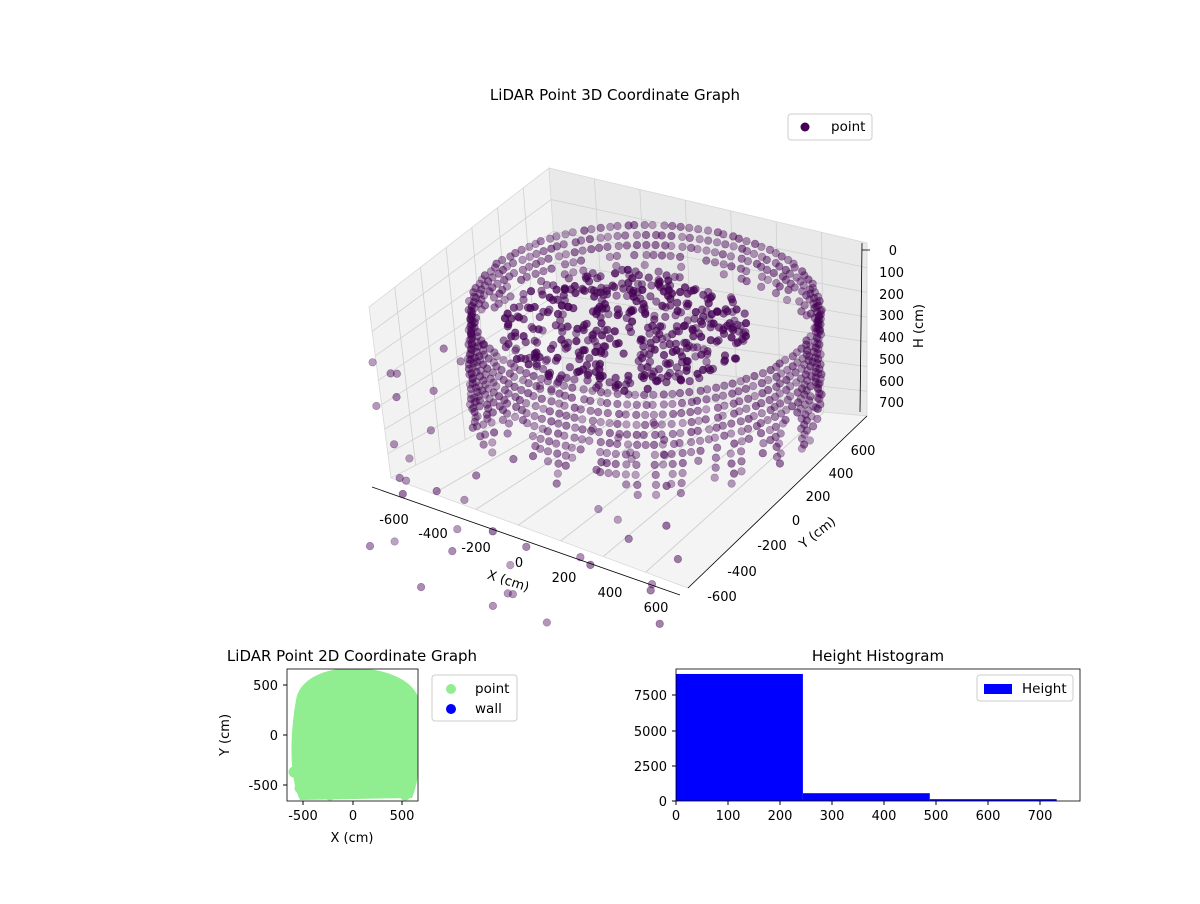 This screenshot has width=1200, height=904. What do you see at coordinates (832, 816) in the screenshot?
I see `hist-x-tick: 300` at bounding box center [832, 816].